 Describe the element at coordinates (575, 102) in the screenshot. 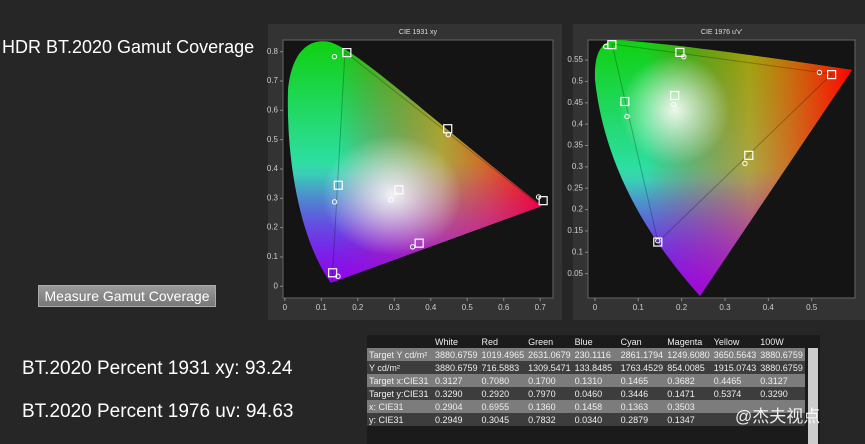

I see `y-tick-label: 0.45` at that location.